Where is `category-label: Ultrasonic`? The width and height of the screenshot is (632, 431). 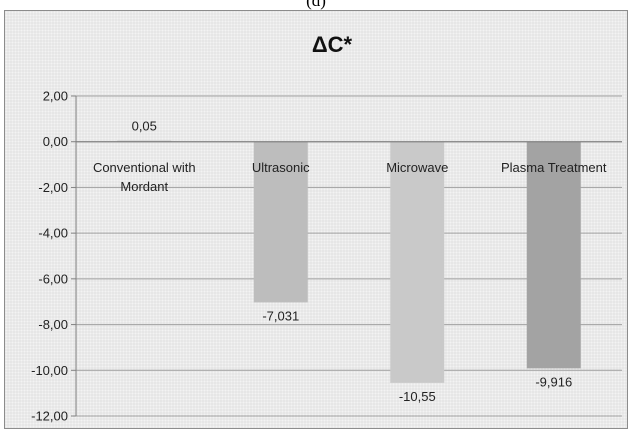
category-label: Ultrasonic is located at coordinates (281, 167).